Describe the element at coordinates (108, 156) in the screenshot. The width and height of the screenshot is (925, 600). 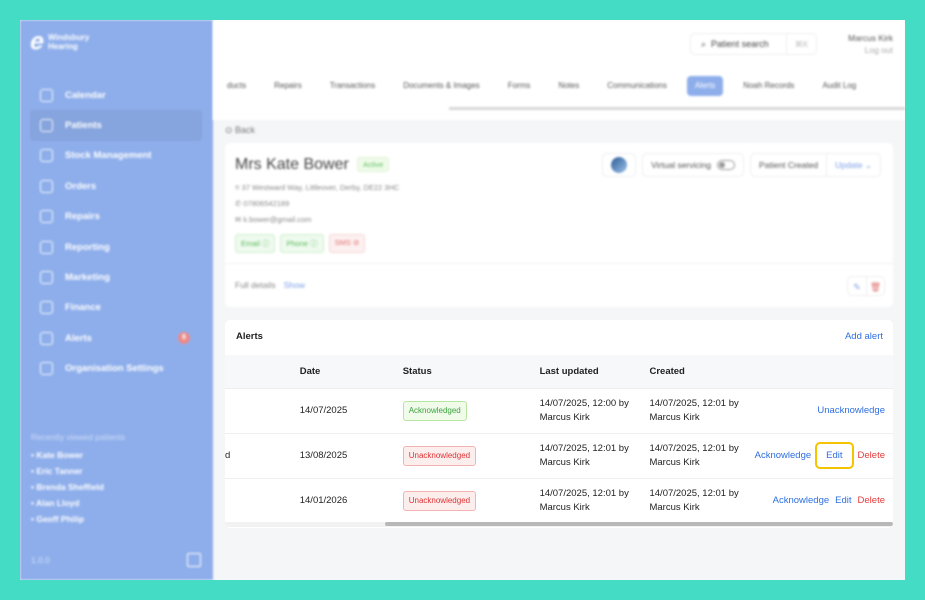
I see `sidebar-item-label: Stock Management` at that location.